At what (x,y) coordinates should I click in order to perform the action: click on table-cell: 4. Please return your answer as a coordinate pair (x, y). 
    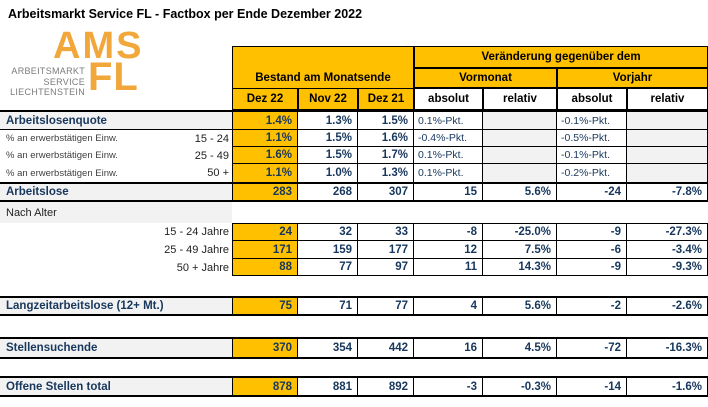
    Looking at the image, I should click on (448, 306).